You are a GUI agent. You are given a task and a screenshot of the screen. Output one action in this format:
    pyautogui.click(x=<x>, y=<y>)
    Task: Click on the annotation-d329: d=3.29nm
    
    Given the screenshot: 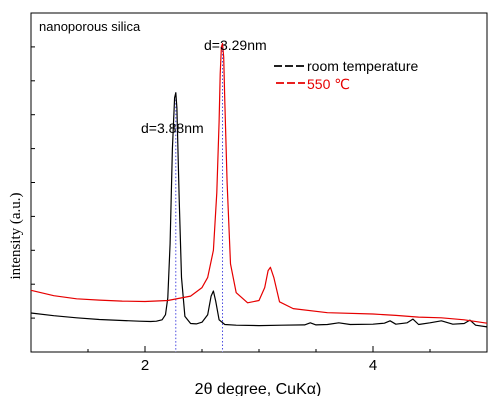 What is the action you would take?
    pyautogui.click(x=235, y=45)
    